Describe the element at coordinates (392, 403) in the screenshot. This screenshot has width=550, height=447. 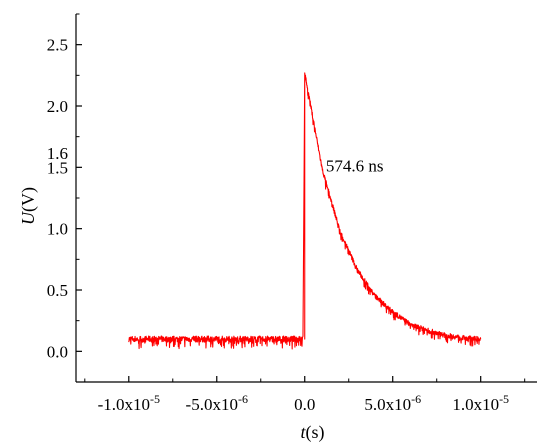
I see `x-tick-label: 5.0x10⁻⁶` at that location.